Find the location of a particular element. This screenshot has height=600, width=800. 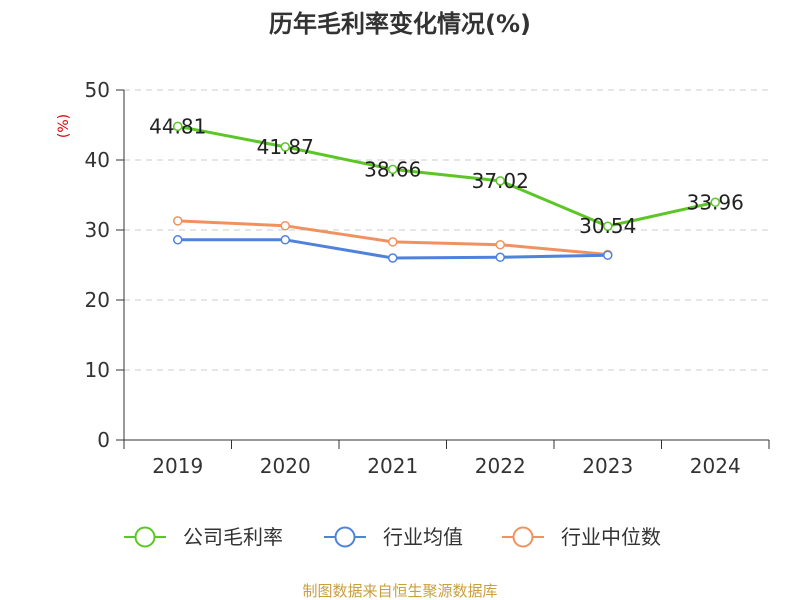

data-label: 30.54 is located at coordinates (607, 226).